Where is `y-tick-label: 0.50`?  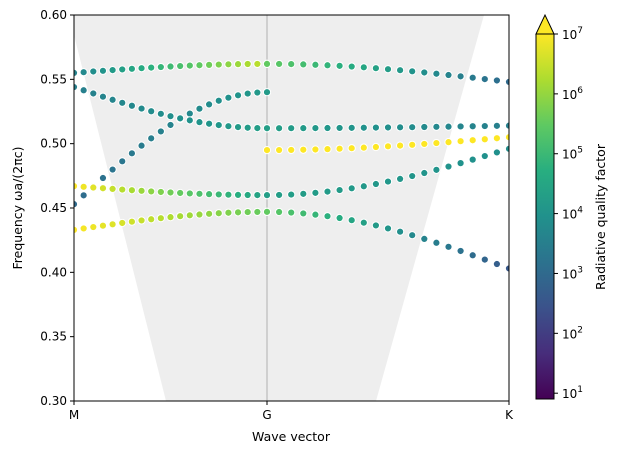 y-tick-label: 0.50 is located at coordinates (53, 144).